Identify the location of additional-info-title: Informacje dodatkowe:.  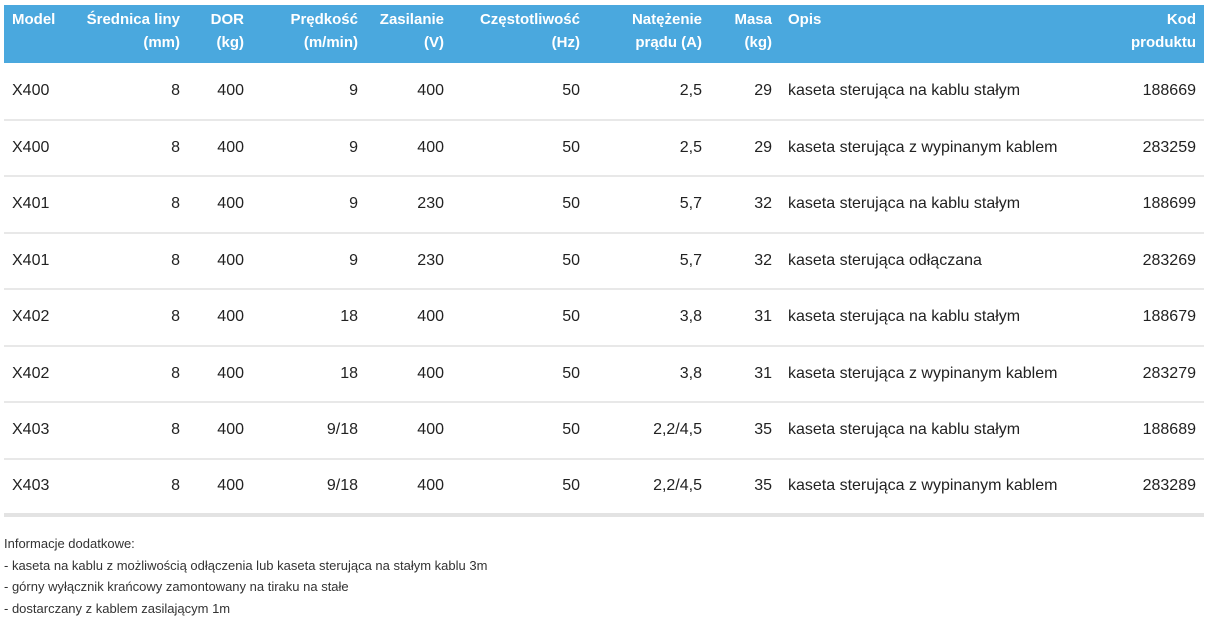
(69, 543).